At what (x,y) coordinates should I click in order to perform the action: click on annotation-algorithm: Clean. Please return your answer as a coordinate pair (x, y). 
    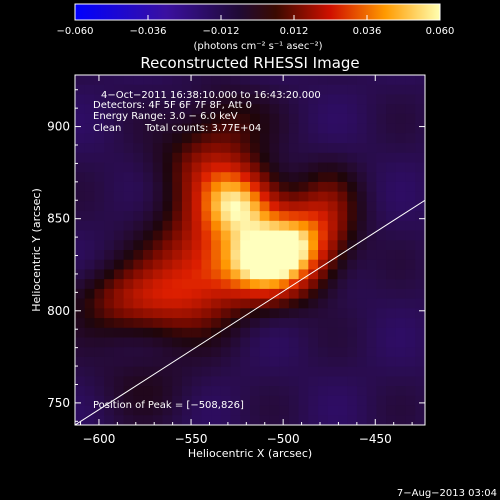
    Looking at the image, I should click on (107, 128).